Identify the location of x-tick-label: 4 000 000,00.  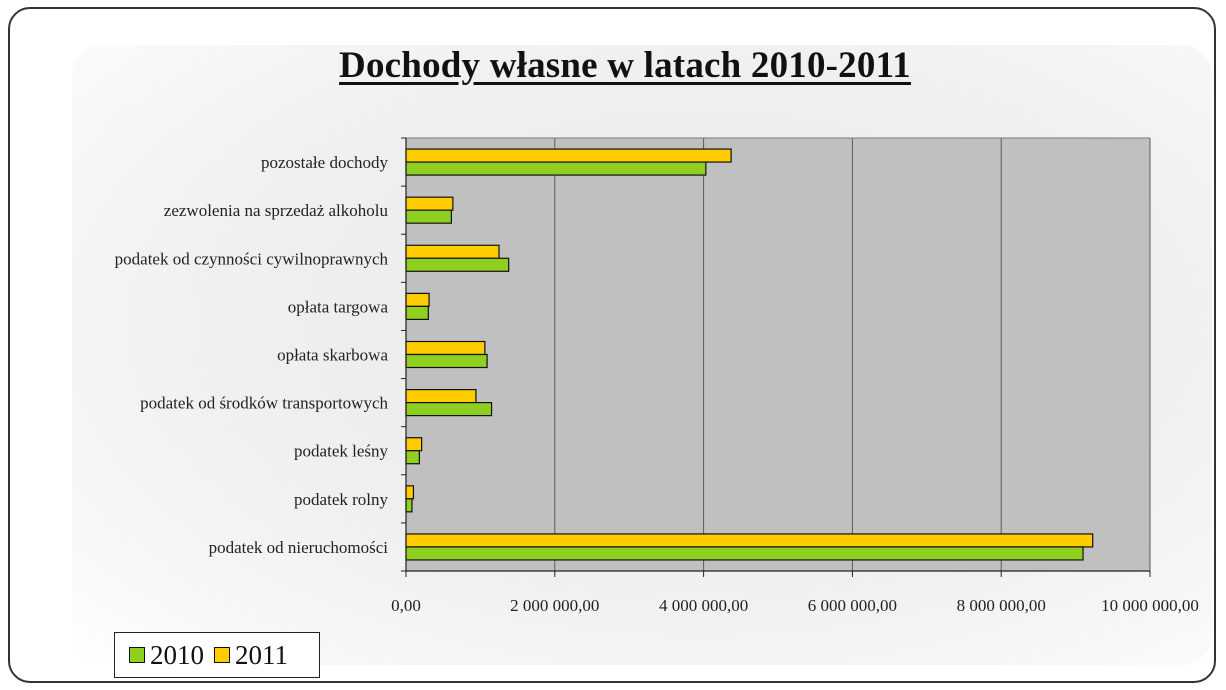
(703, 605).